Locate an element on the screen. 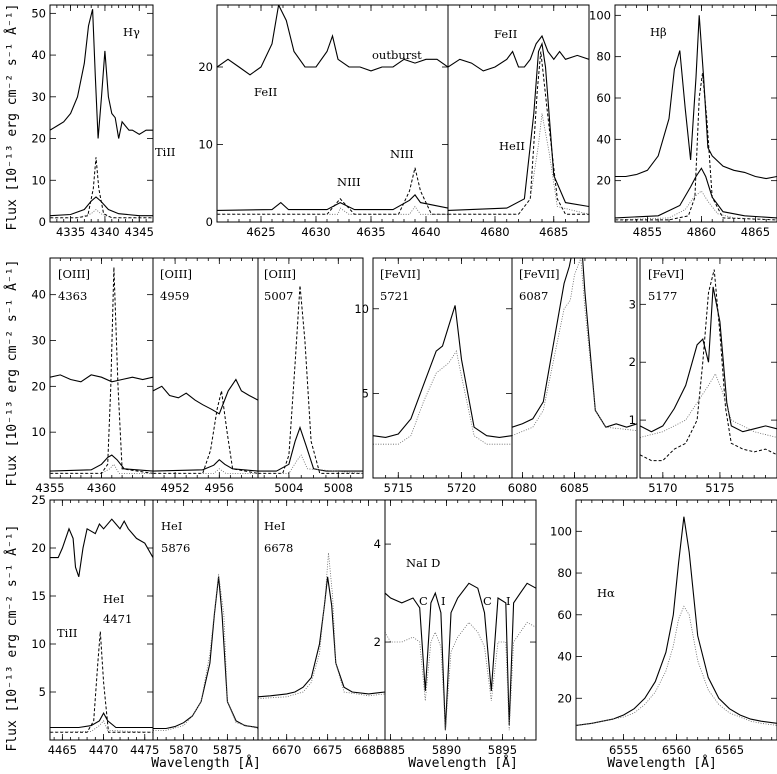 The image size is (777, 774). panel-3-annotation: FeII is located at coordinates (505, 34).